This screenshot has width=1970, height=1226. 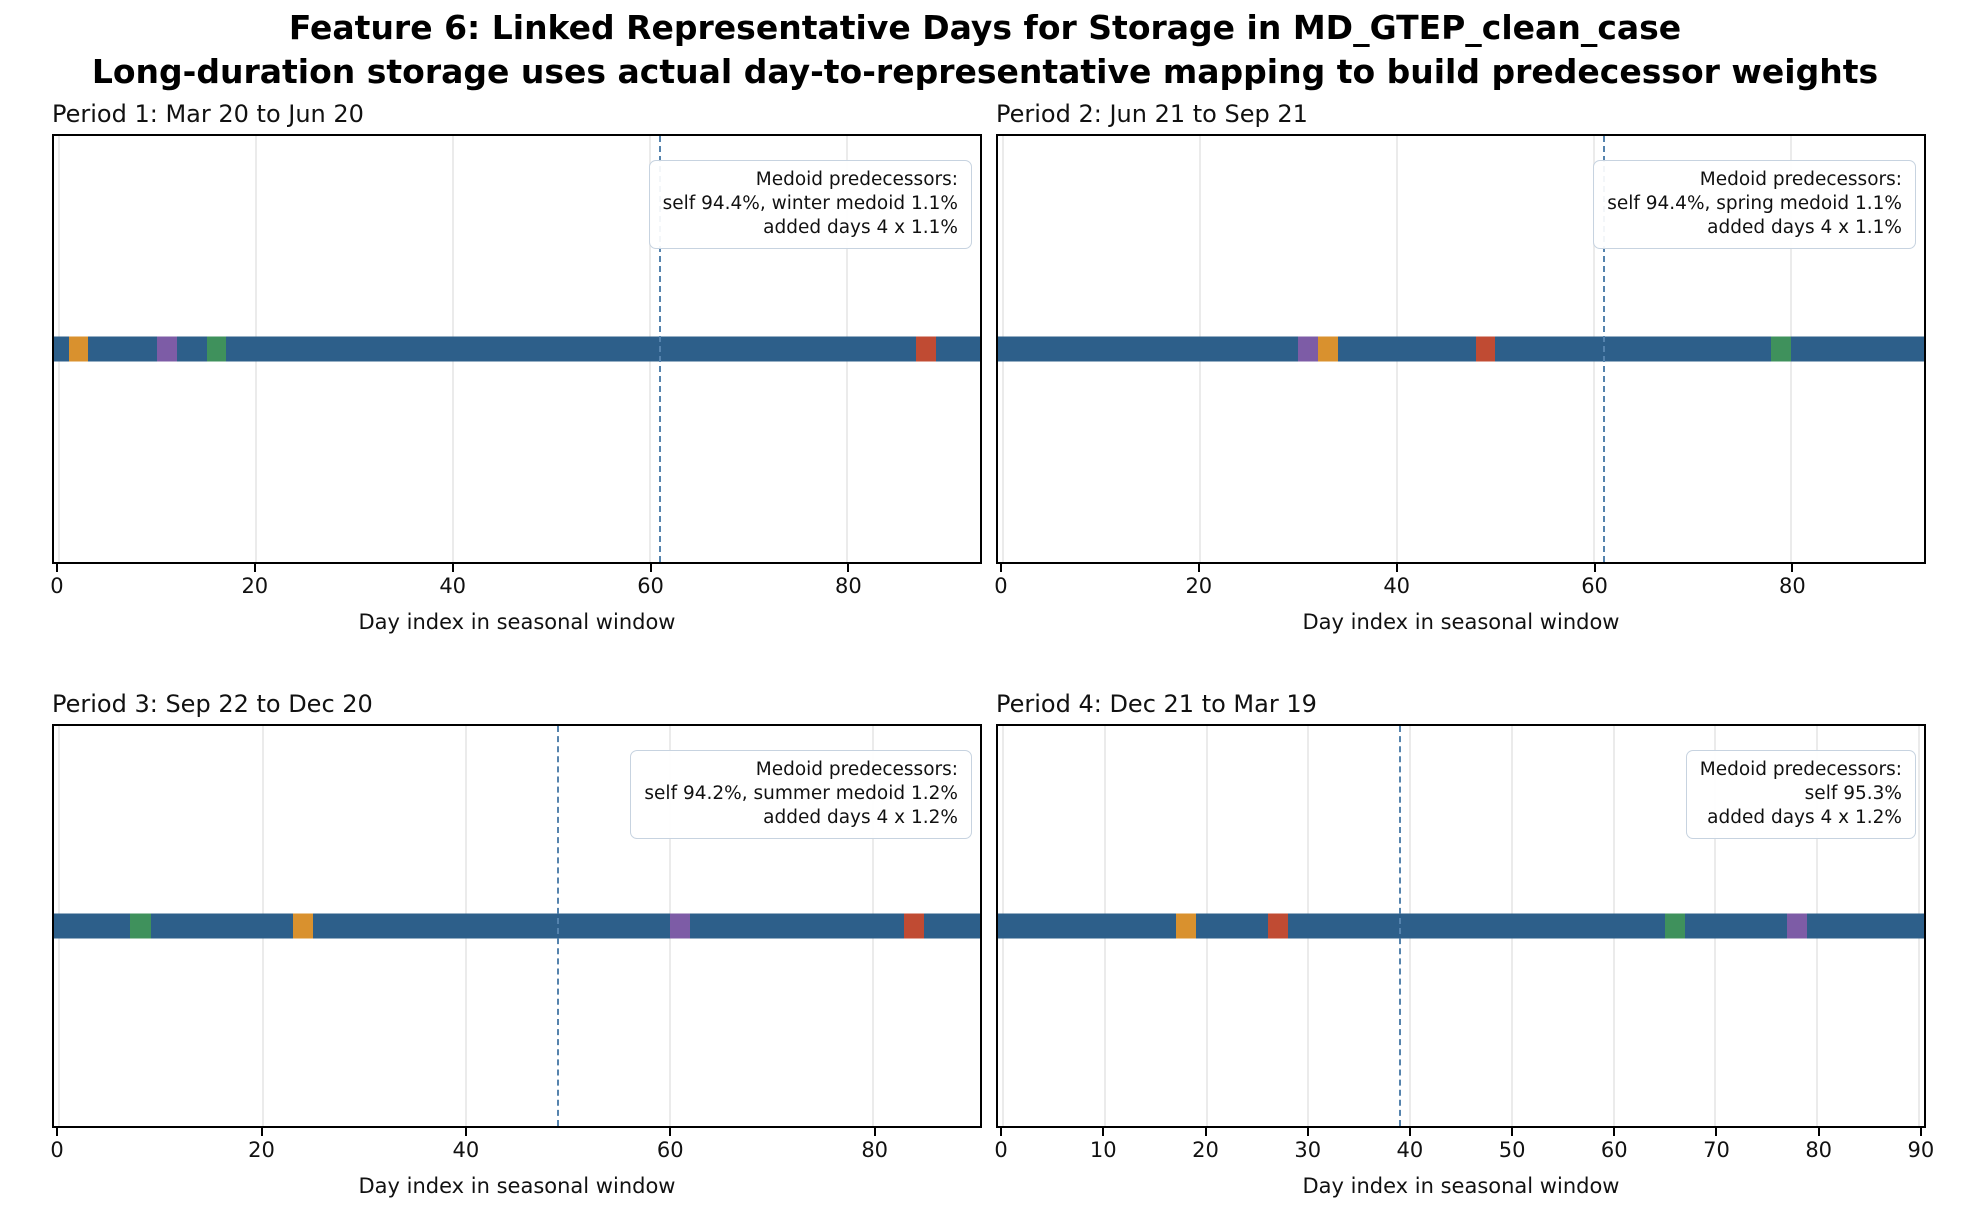 I want to click on annotation-line: self 94.4%, winter medoid 1.1%, so click(x=810, y=204).